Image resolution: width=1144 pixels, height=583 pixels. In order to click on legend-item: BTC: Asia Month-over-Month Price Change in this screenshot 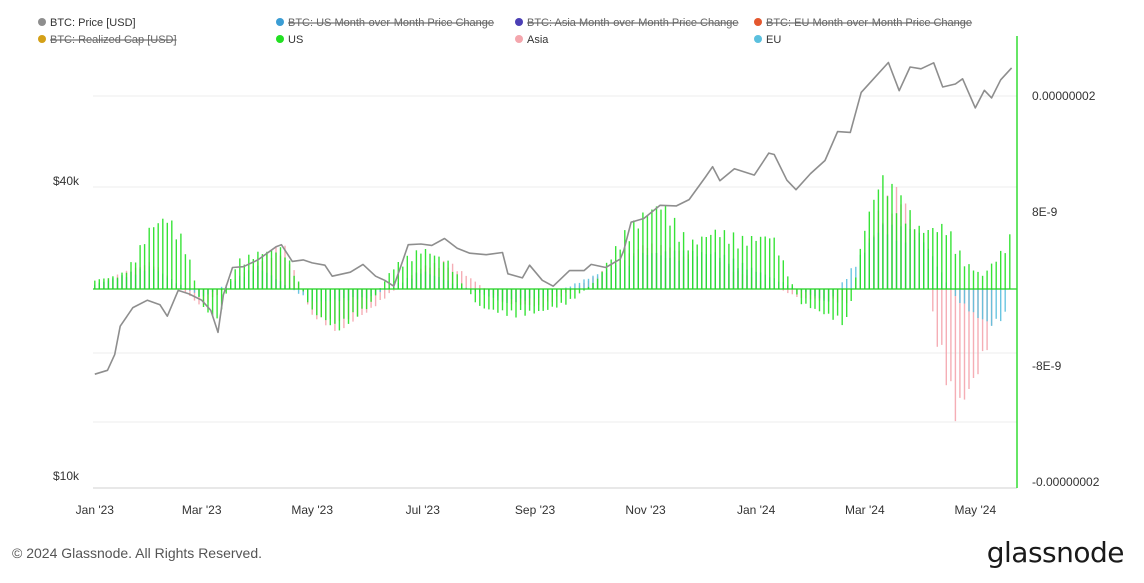, I will do `click(627, 23)`.